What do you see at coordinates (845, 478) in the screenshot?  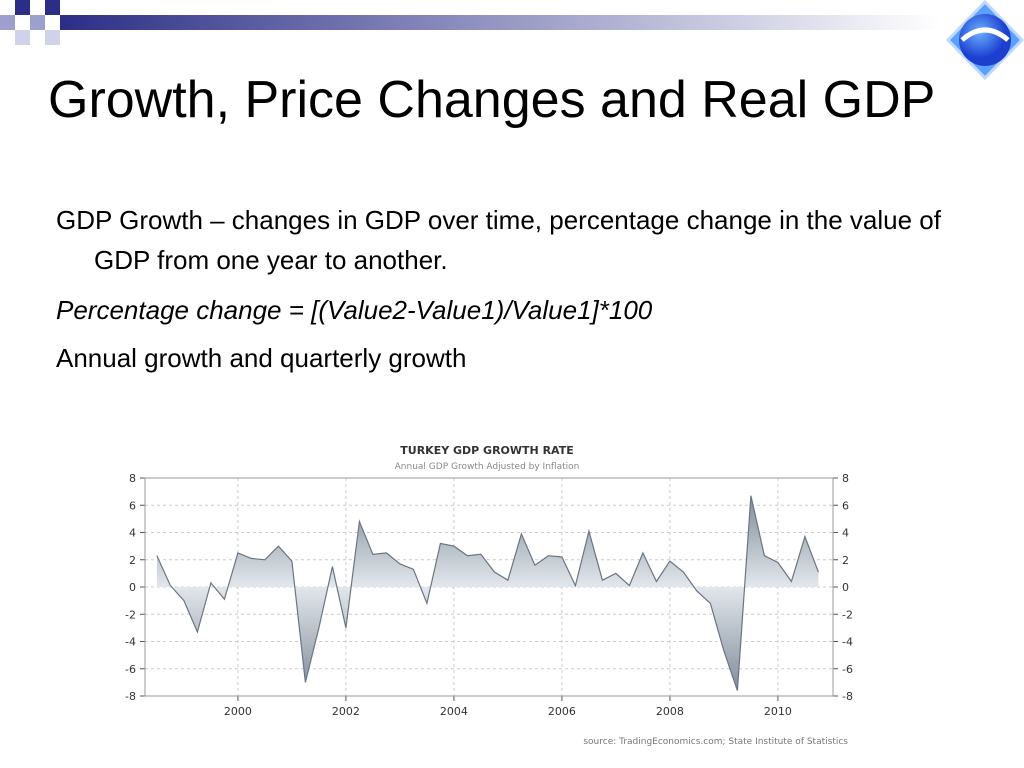 I see `y2-tick-label: 8` at bounding box center [845, 478].